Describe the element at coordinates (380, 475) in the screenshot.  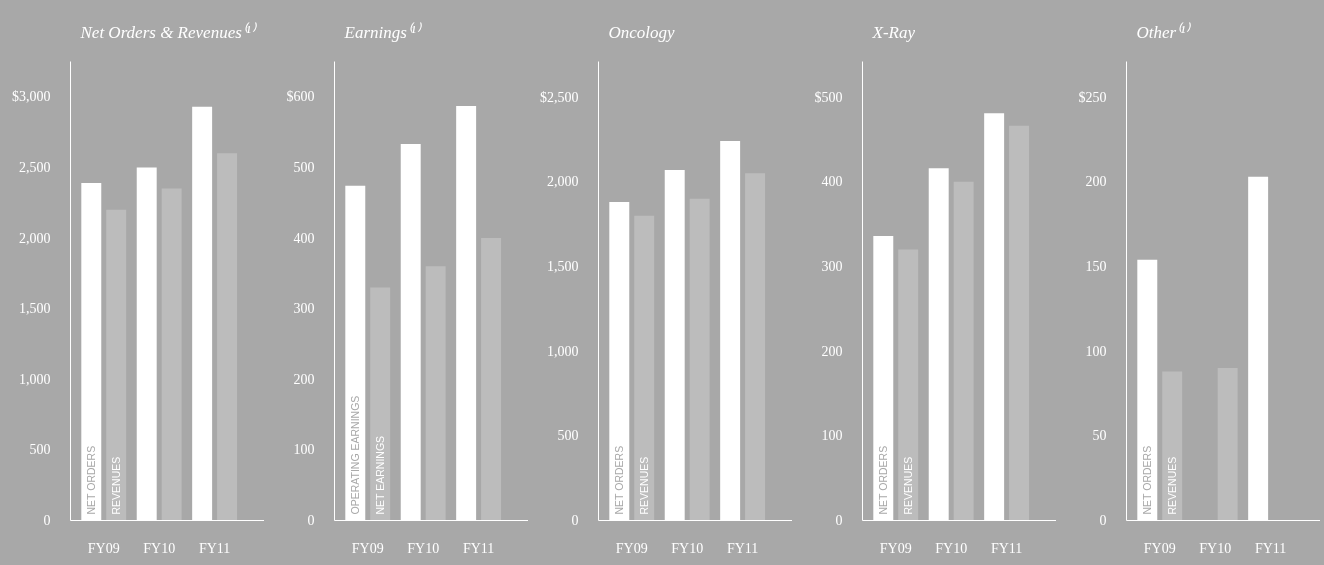
I see `series-label: NET EARNINGS` at that location.